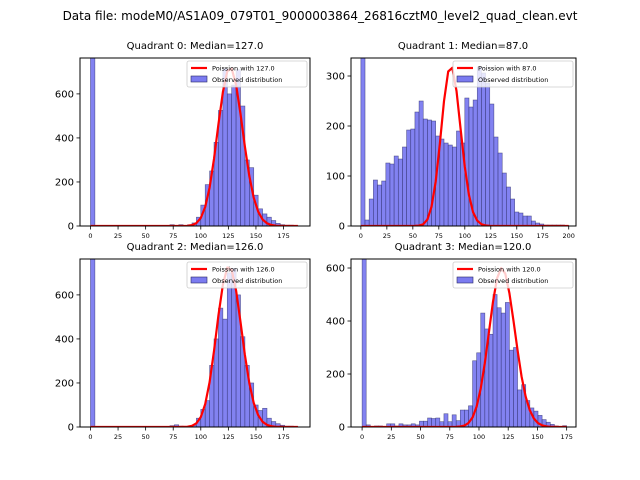 Image resolution: width=640 pixels, height=480 pixels. I want to click on x-tick-label: 100, so click(201, 437).